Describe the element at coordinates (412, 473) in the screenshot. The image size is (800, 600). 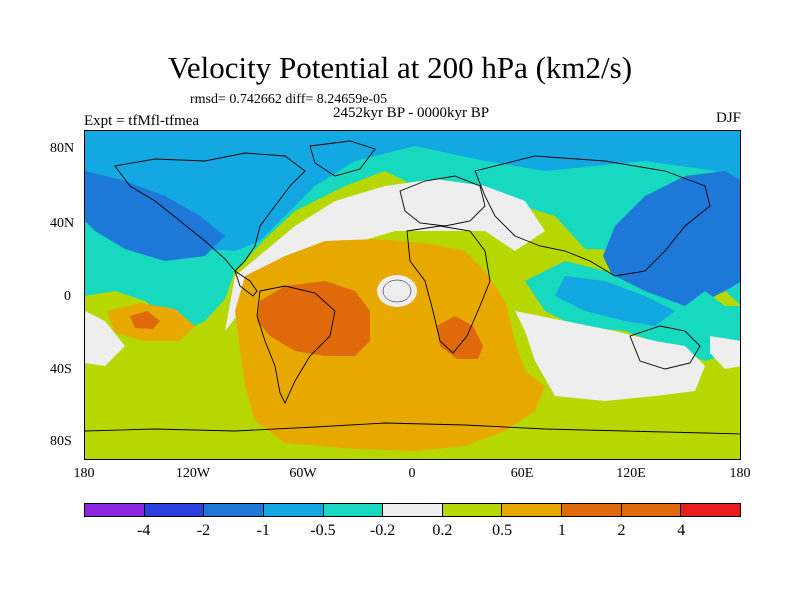
I see `lon-label-0: 0` at that location.